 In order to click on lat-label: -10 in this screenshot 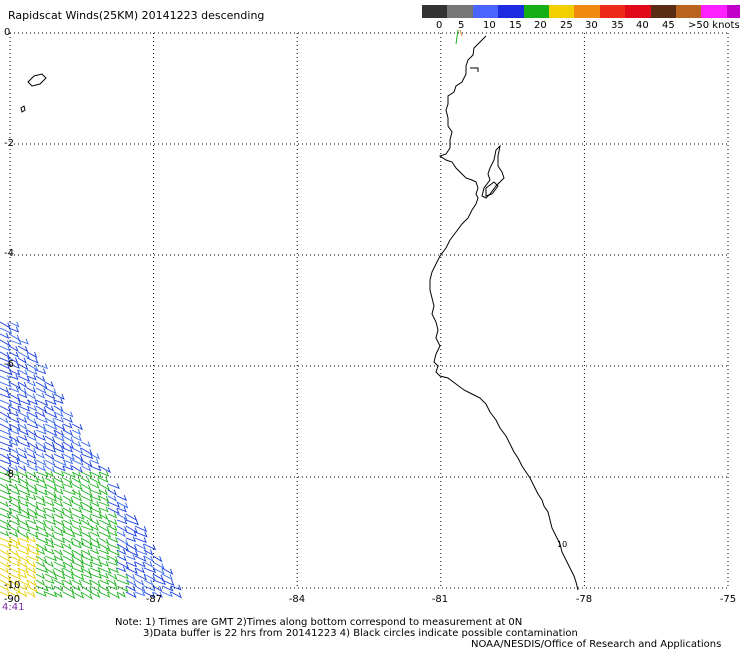, I will do `click(12, 585)`.